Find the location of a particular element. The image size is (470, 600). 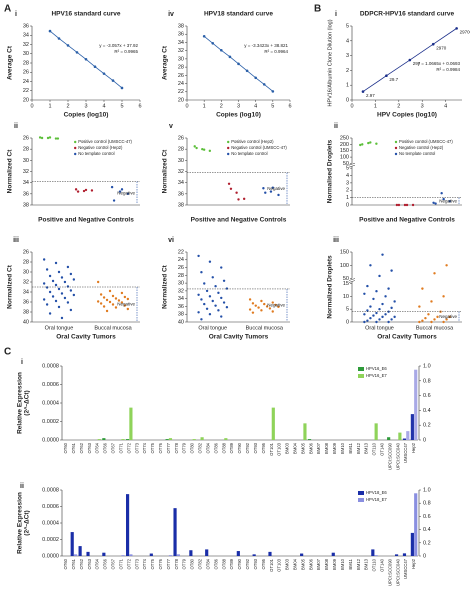

x-tick-label: OT93 is located at coordinates (255, 447).